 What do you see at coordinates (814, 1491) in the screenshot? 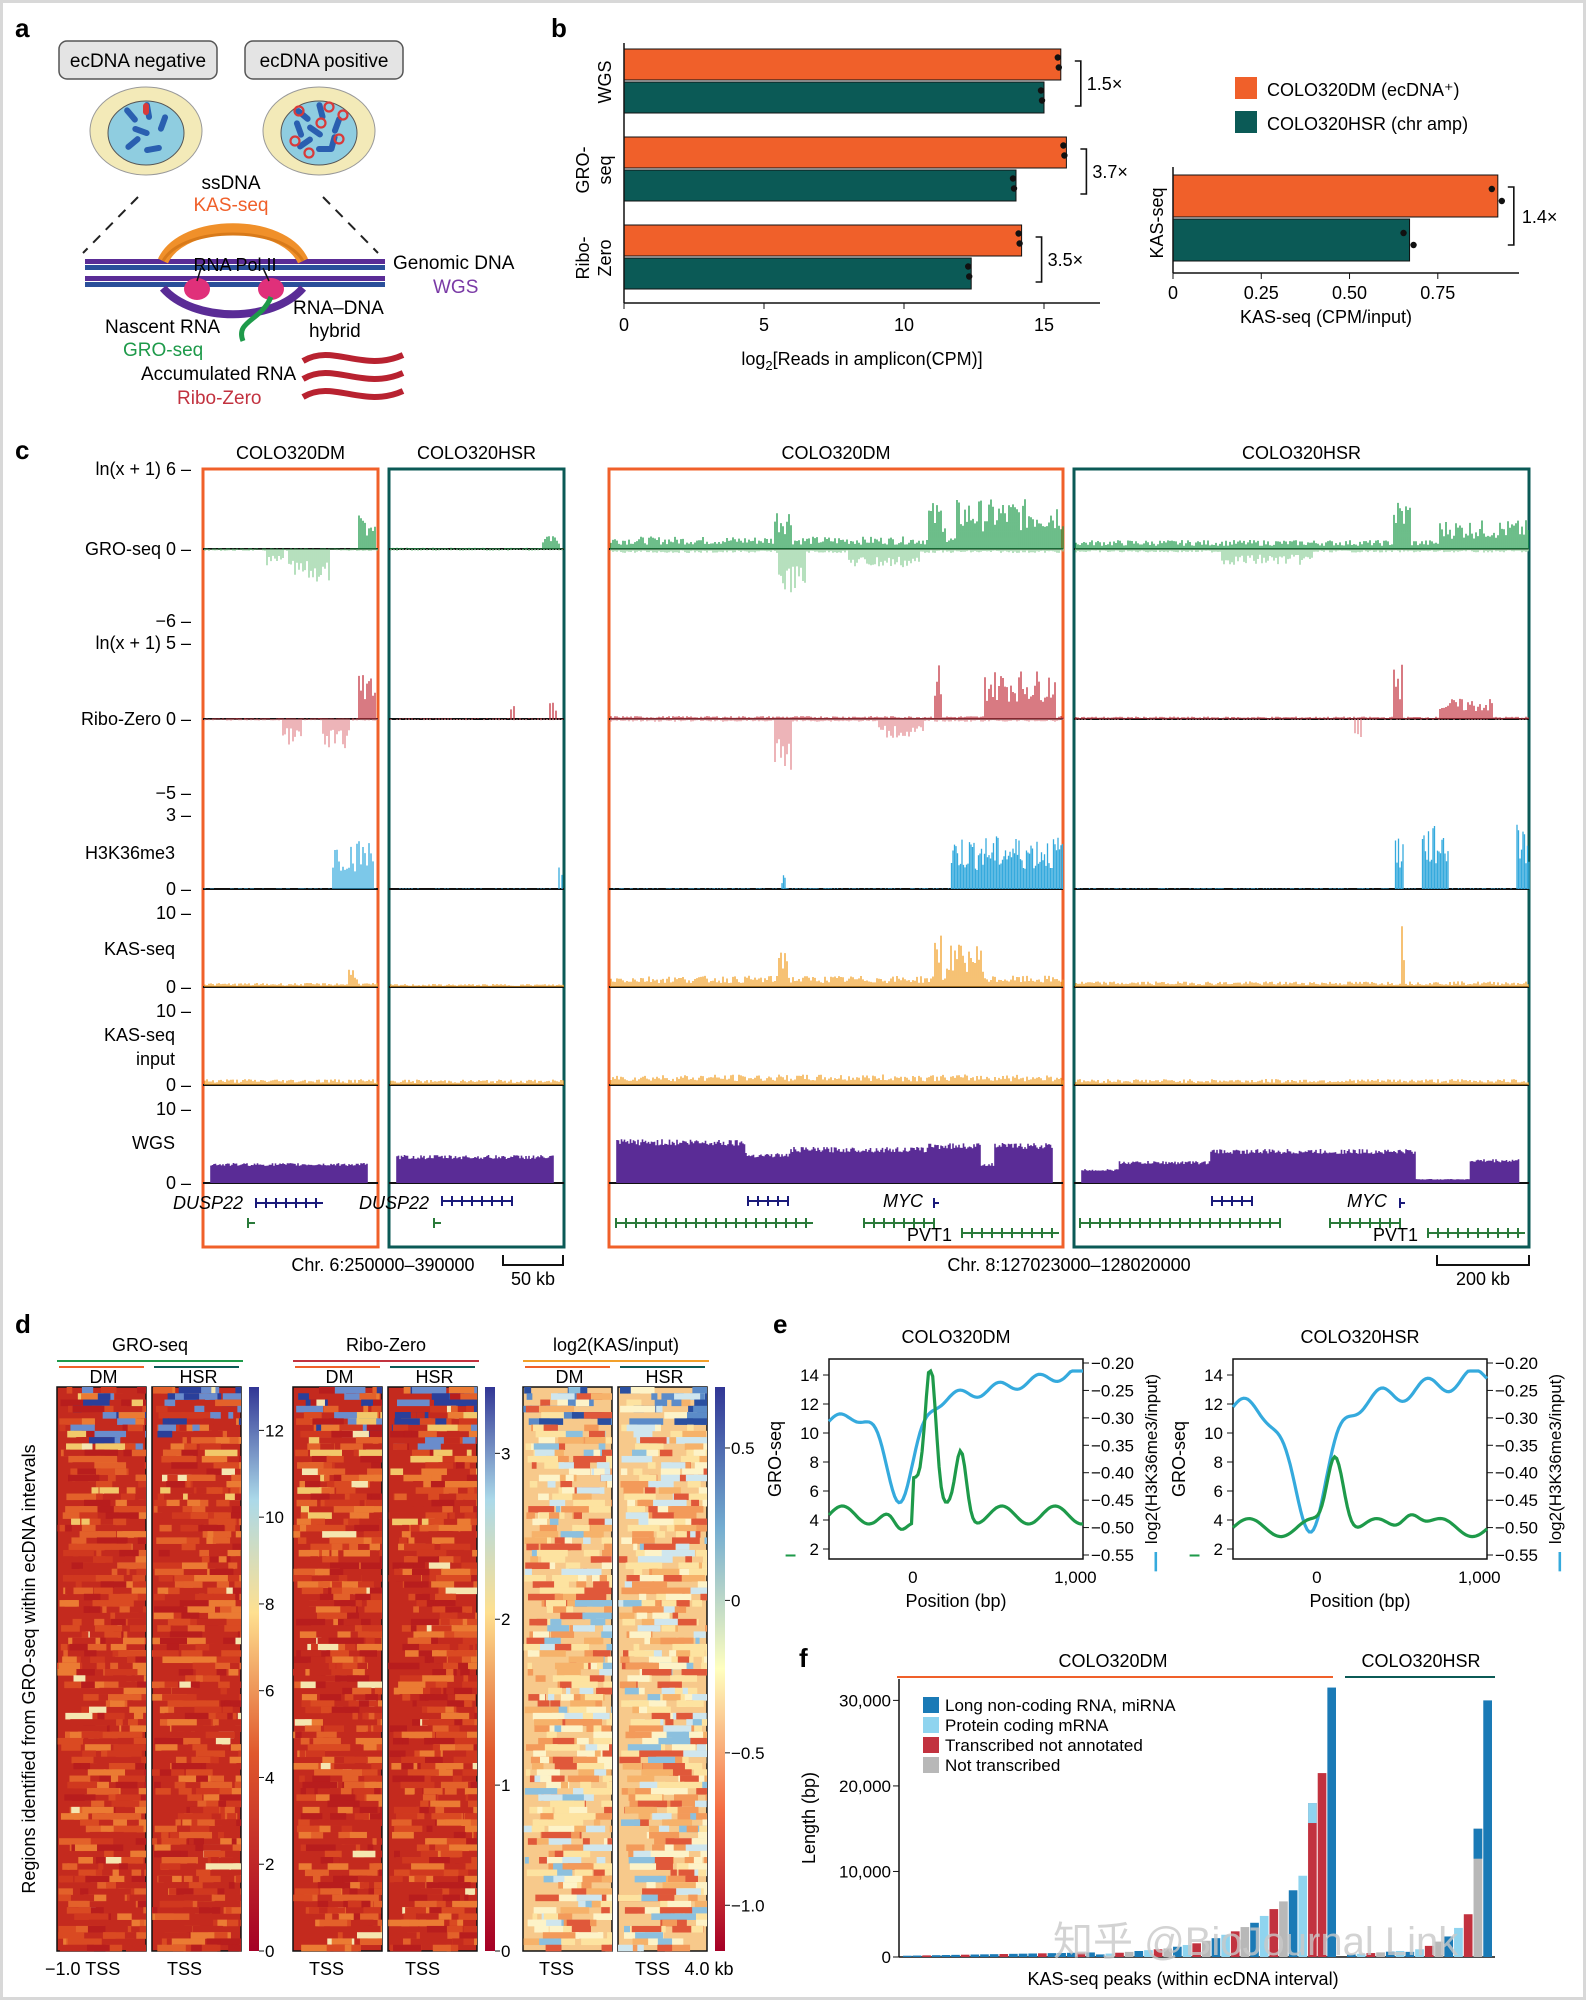
I see `y1-label: 6` at bounding box center [814, 1491].